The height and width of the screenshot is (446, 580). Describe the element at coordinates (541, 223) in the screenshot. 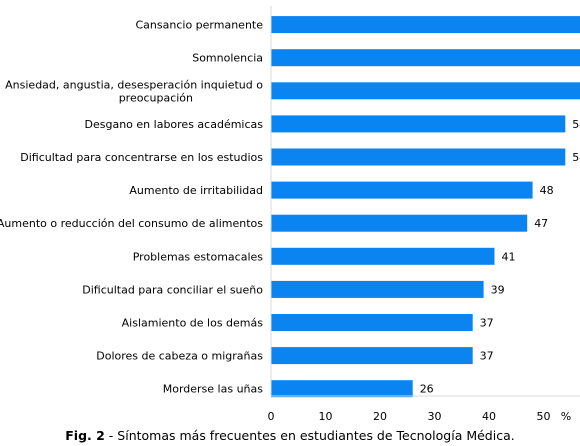

I see `value-label: 47` at that location.